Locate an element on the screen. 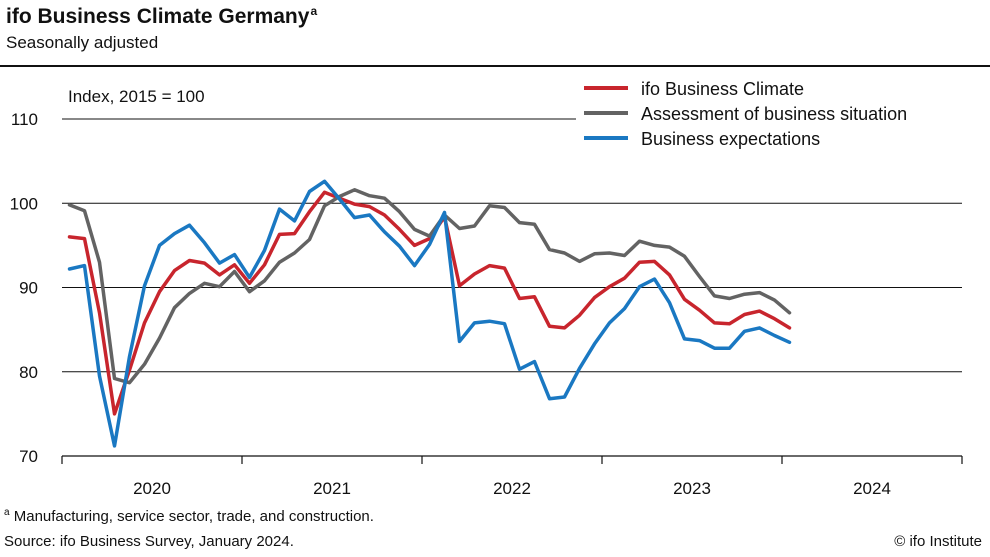 The image size is (990, 557). title-footnote-marker: a is located at coordinates (314, 11).